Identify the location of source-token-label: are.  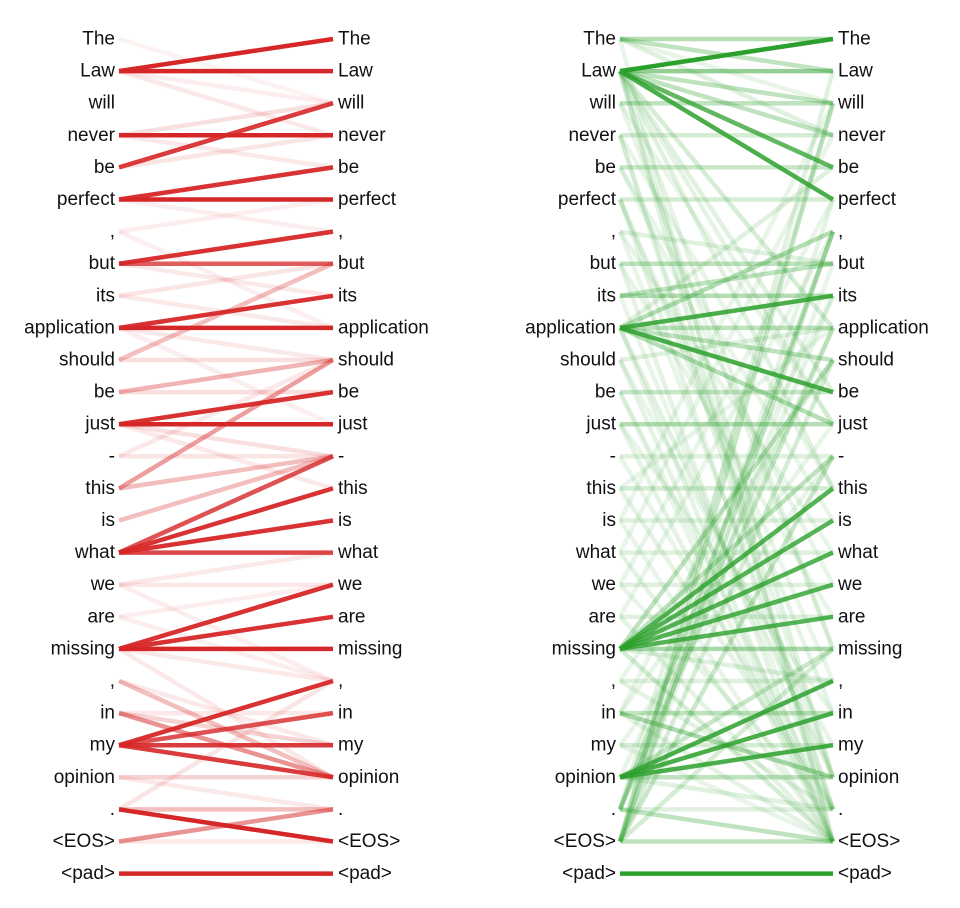
(101, 616).